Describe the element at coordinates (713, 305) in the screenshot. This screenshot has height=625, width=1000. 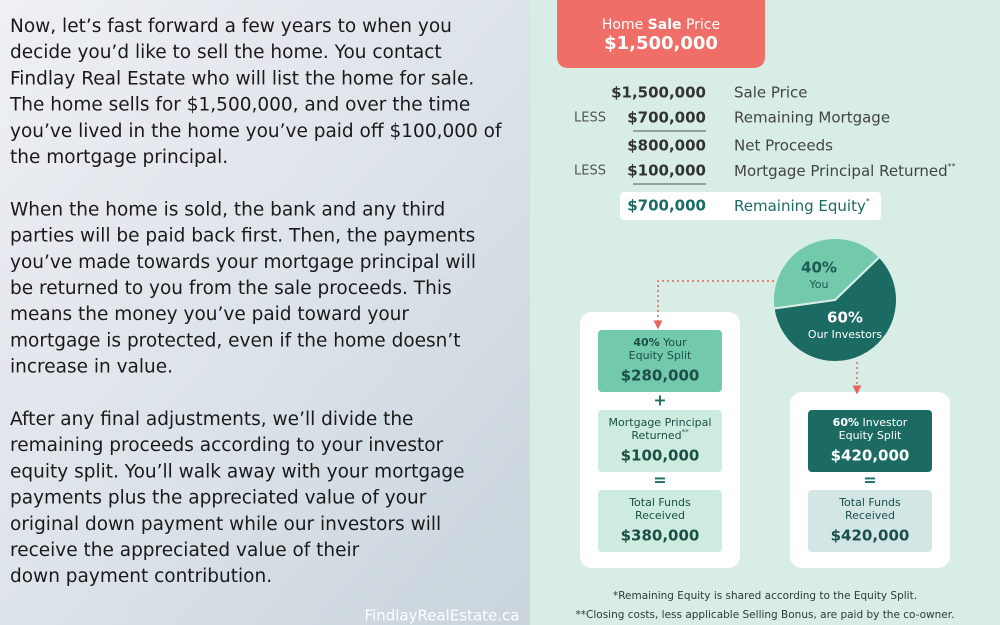
I see `connector` at that location.